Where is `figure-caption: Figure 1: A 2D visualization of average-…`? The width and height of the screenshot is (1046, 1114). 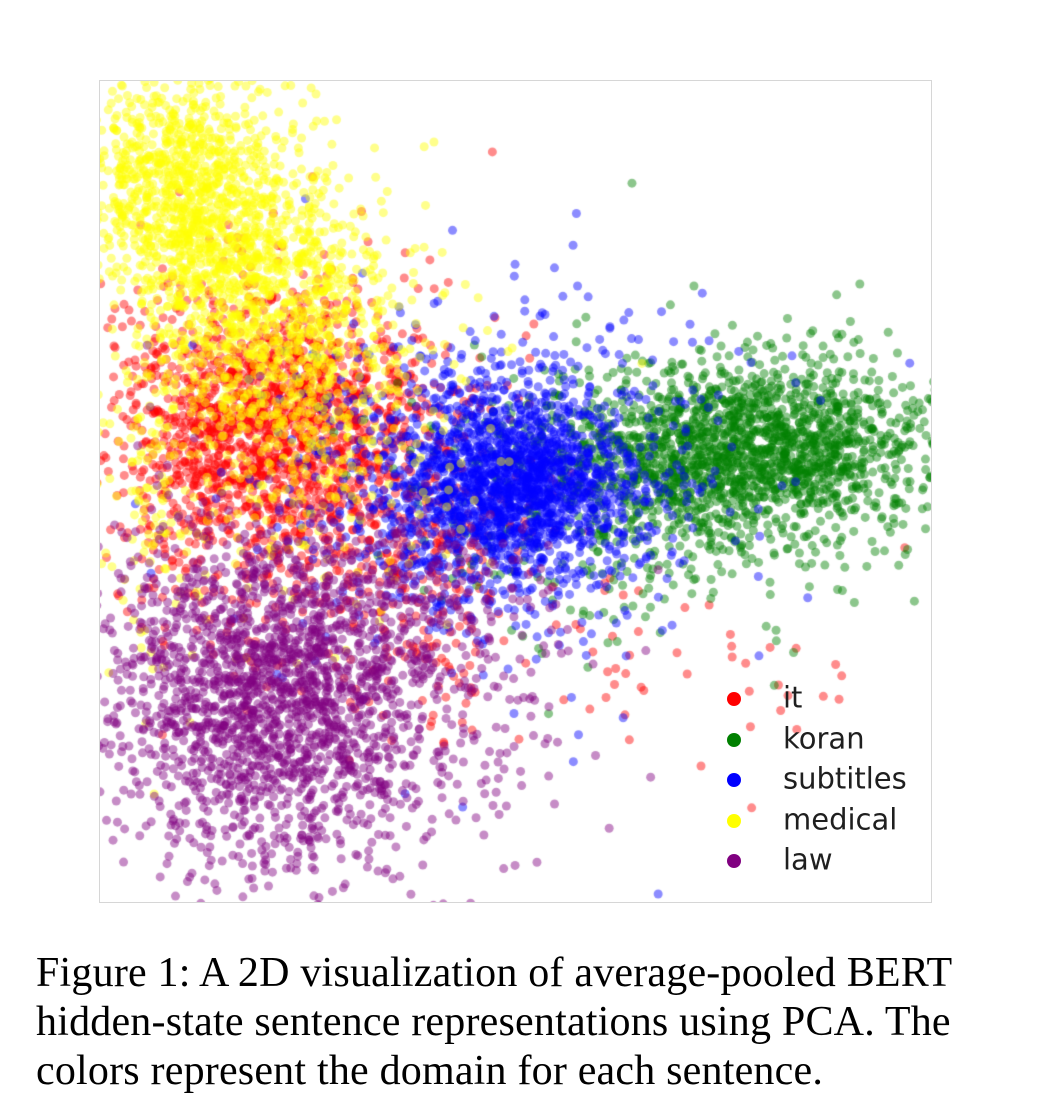
figure-caption: Figure 1: A 2D visualization of average-… is located at coordinates (494, 1022).